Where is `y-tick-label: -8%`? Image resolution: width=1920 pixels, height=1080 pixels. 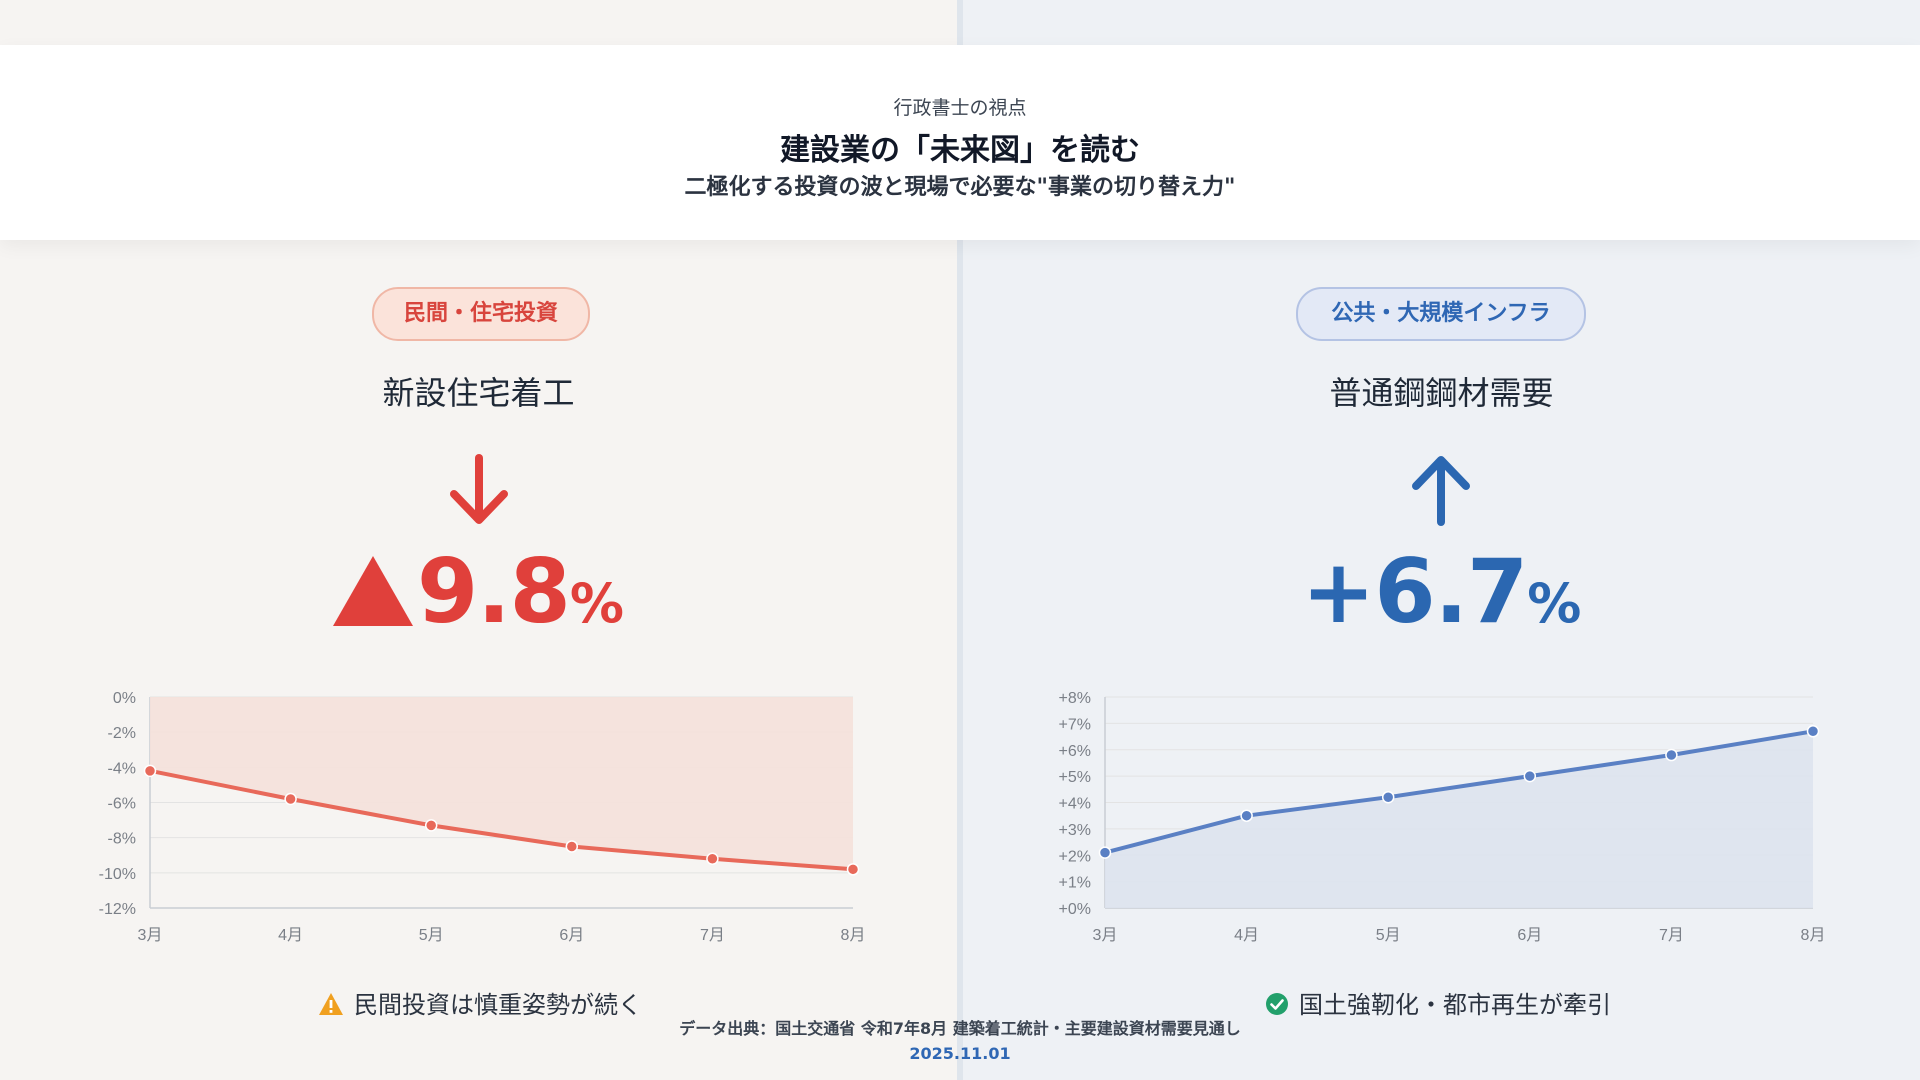 y-tick-label: -8% is located at coordinates (122, 839).